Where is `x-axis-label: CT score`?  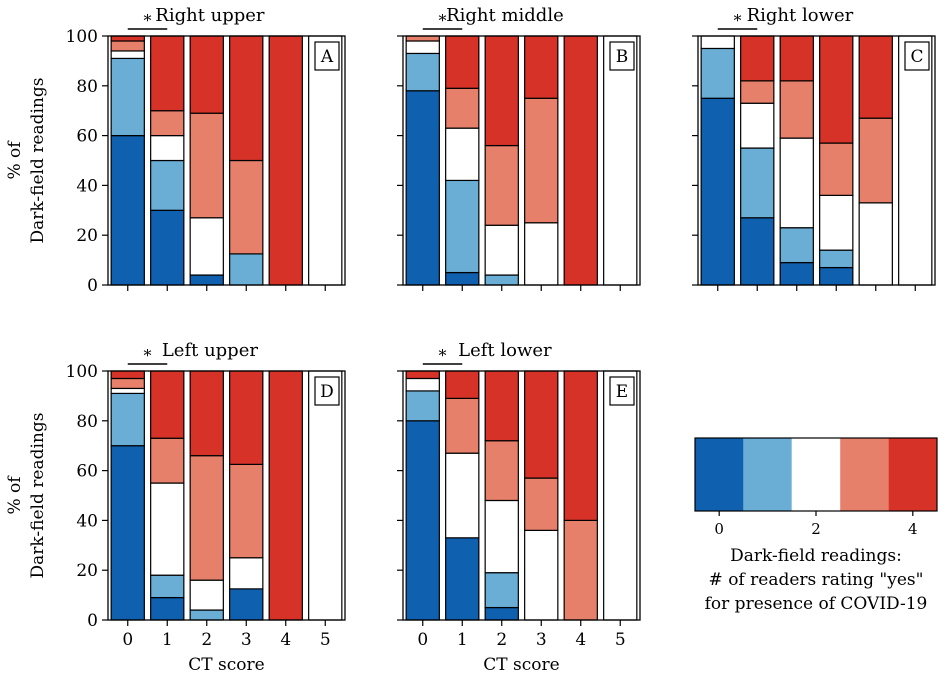 x-axis-label: CT score is located at coordinates (226, 664).